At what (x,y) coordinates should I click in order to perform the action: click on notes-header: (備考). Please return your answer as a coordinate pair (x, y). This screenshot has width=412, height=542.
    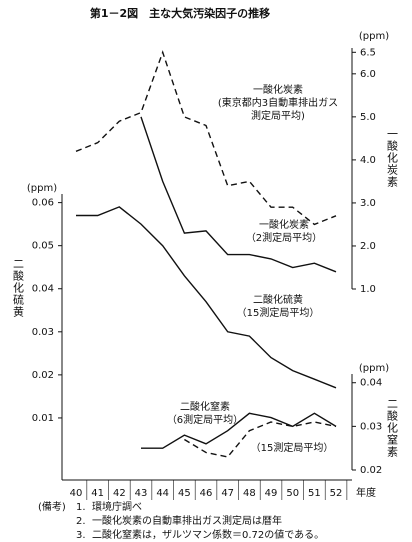
    Looking at the image, I should click on (52, 506).